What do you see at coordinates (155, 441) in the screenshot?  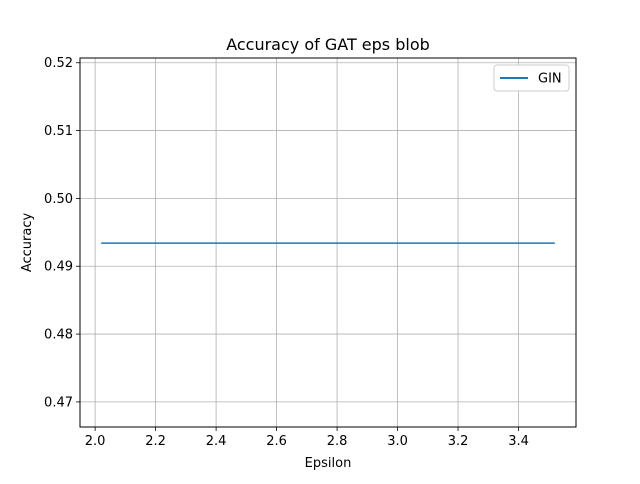 I see `x-tick-label: 2.2` at bounding box center [155, 441].